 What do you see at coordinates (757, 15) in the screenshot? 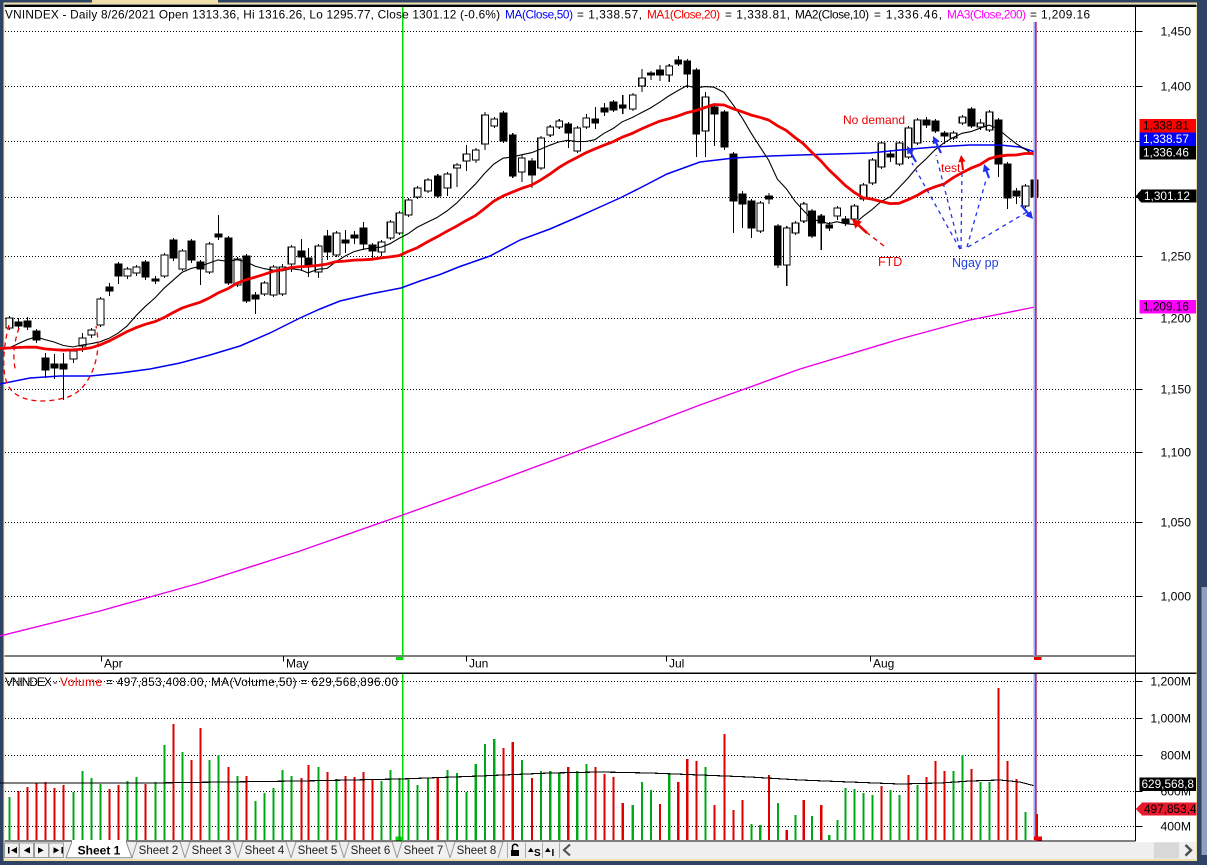
I see `svg-text: = 1,338.81,` at bounding box center [757, 15].